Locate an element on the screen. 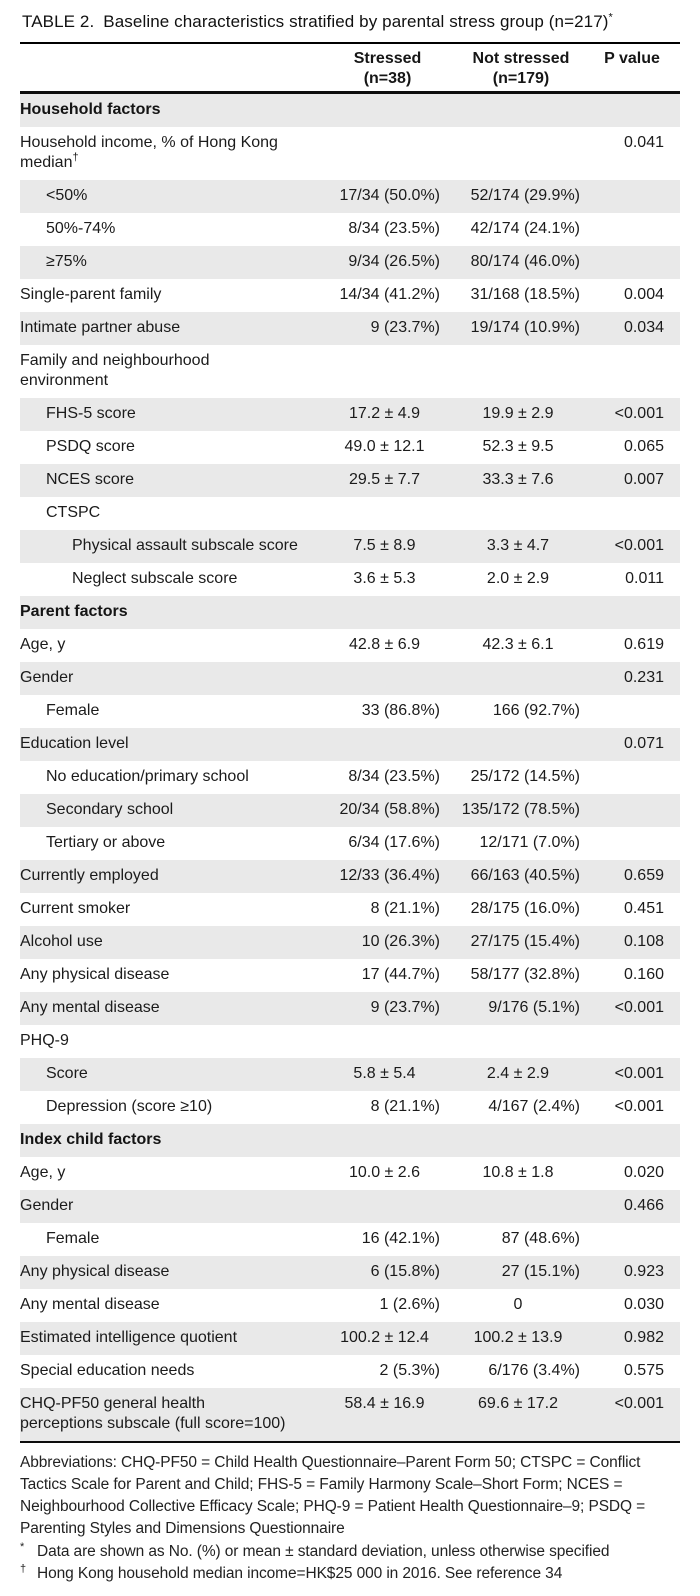  not-stressed-value: 2.4 ± 2.9 is located at coordinates (518, 1073).